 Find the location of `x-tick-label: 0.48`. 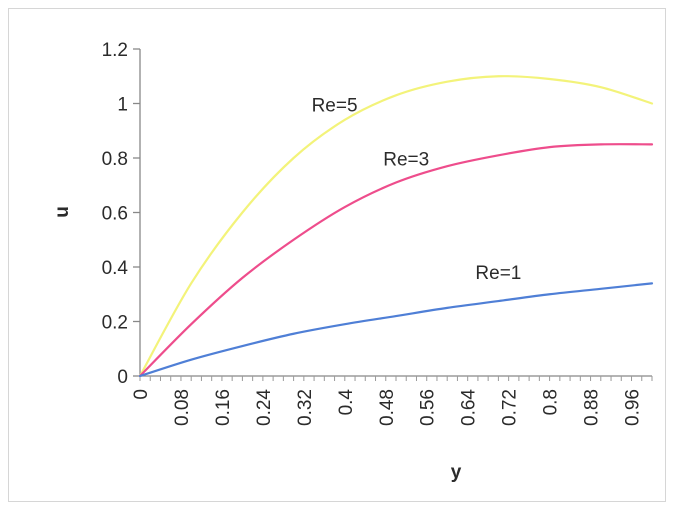

x-tick-label: 0.48 is located at coordinates (387, 407).